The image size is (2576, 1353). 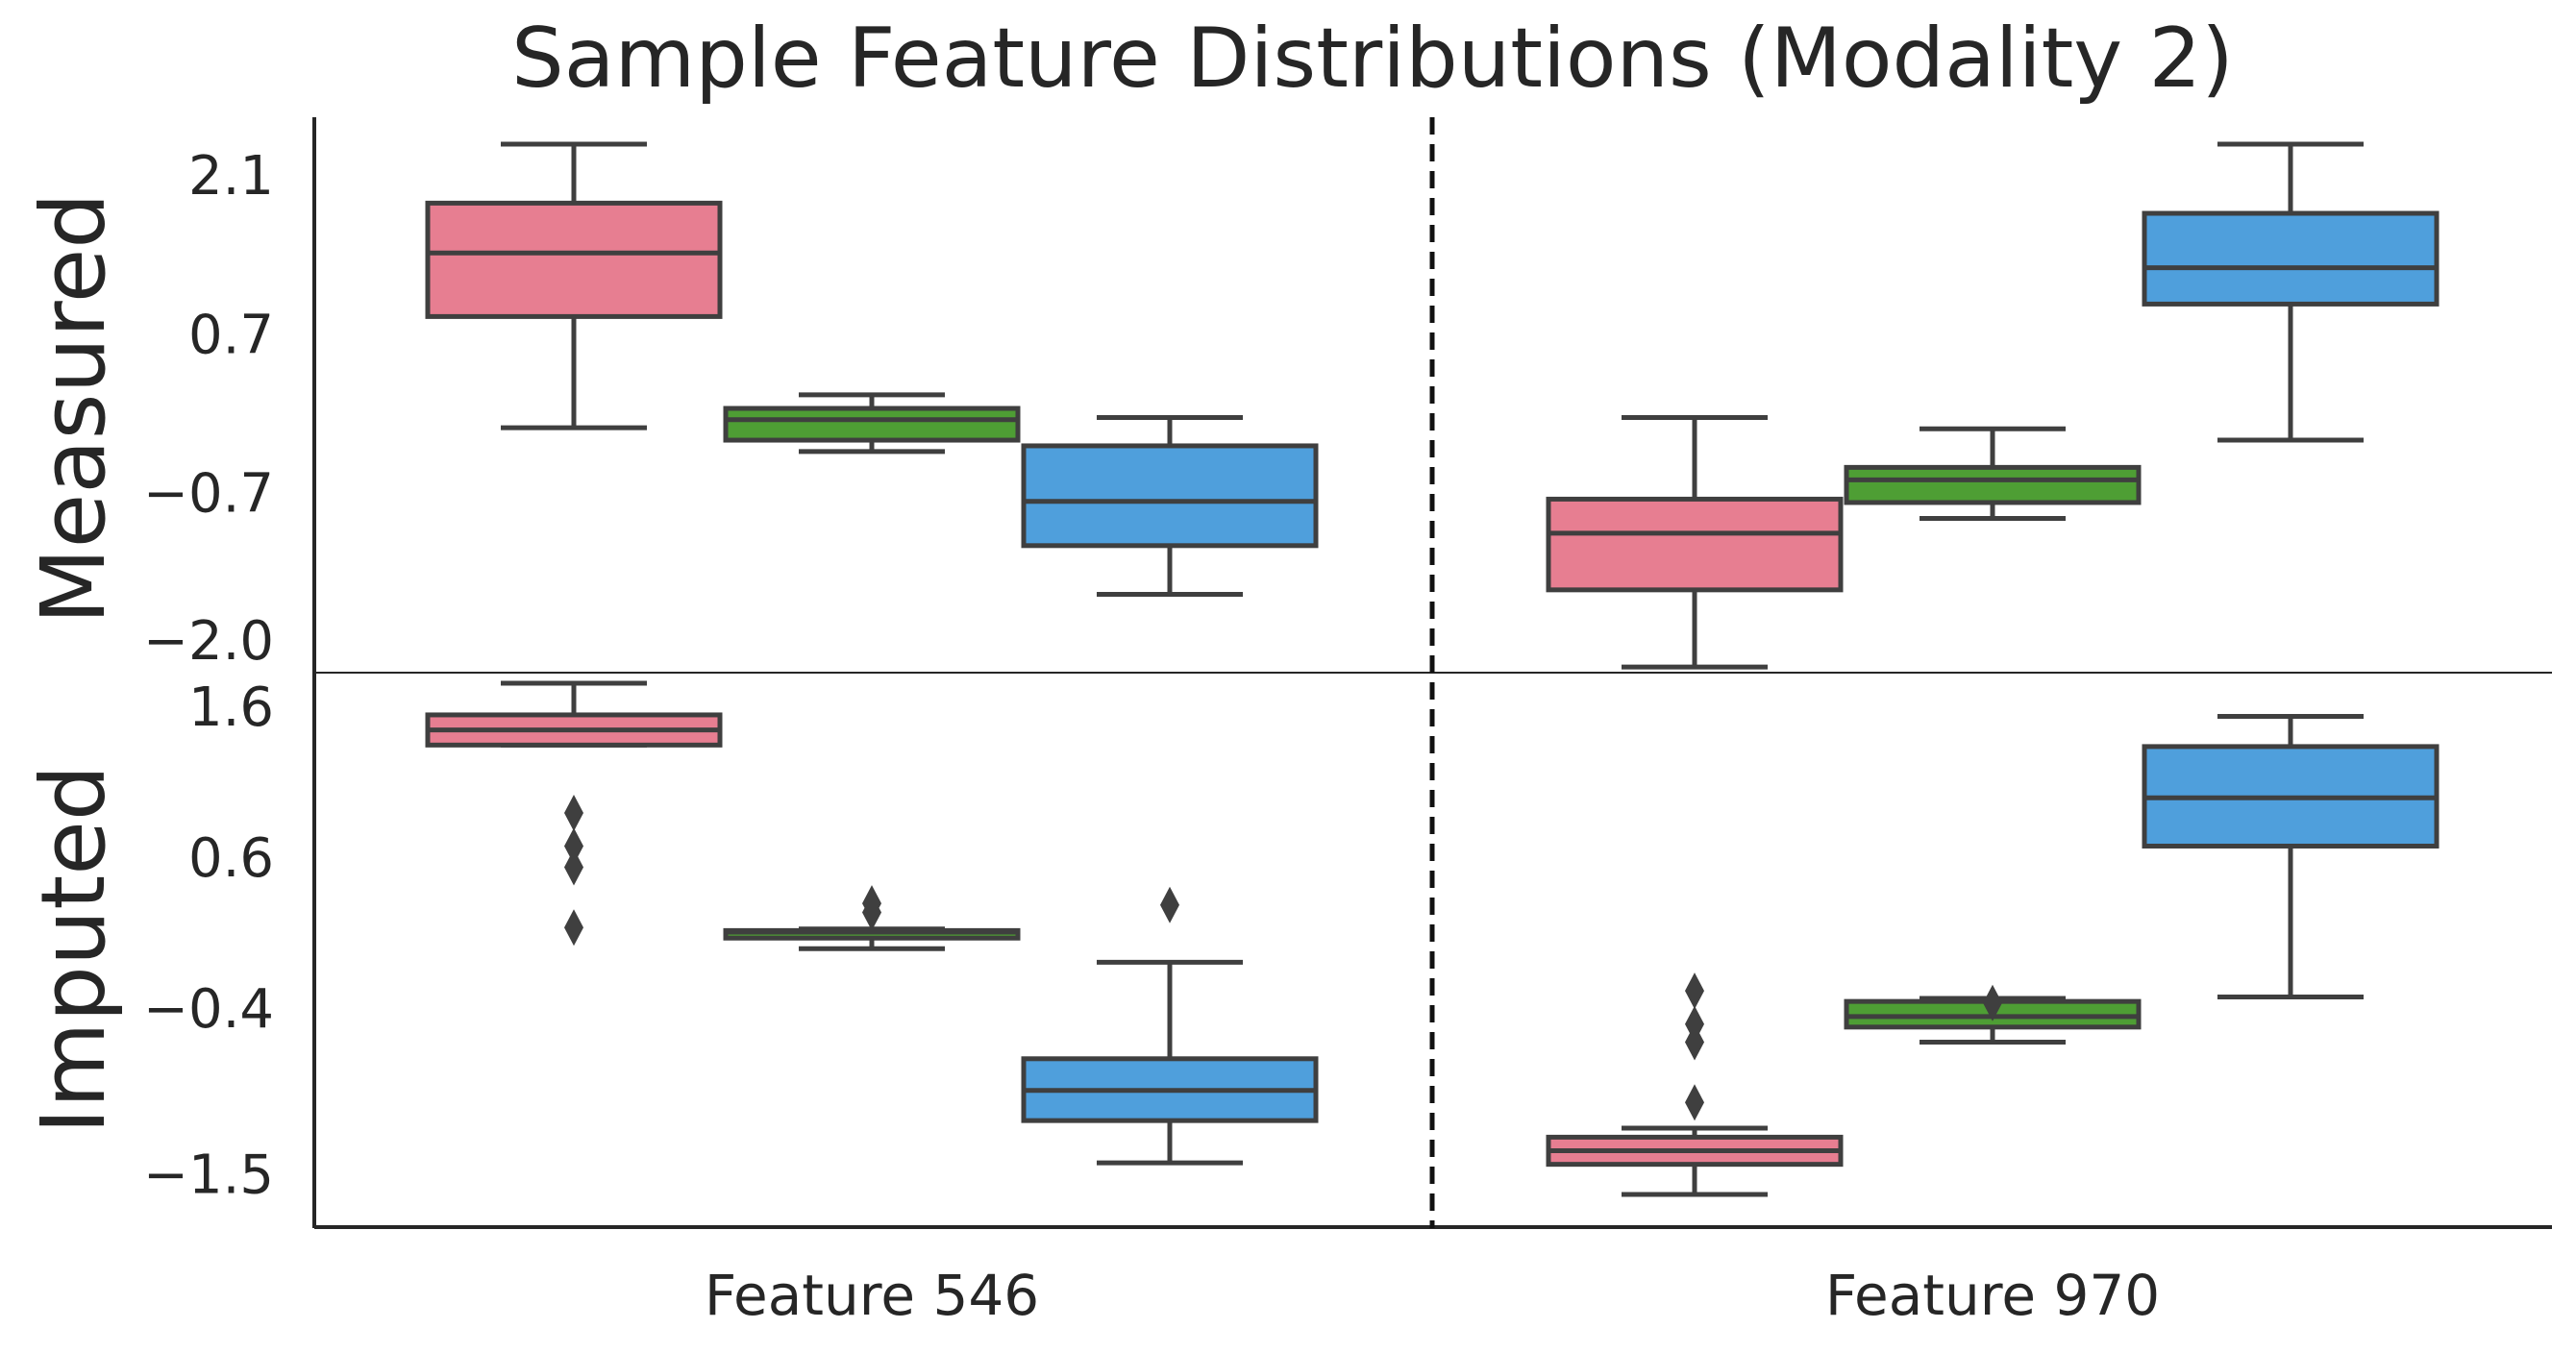 I want to click on y-tick-label: −2.0, so click(x=208, y=641).